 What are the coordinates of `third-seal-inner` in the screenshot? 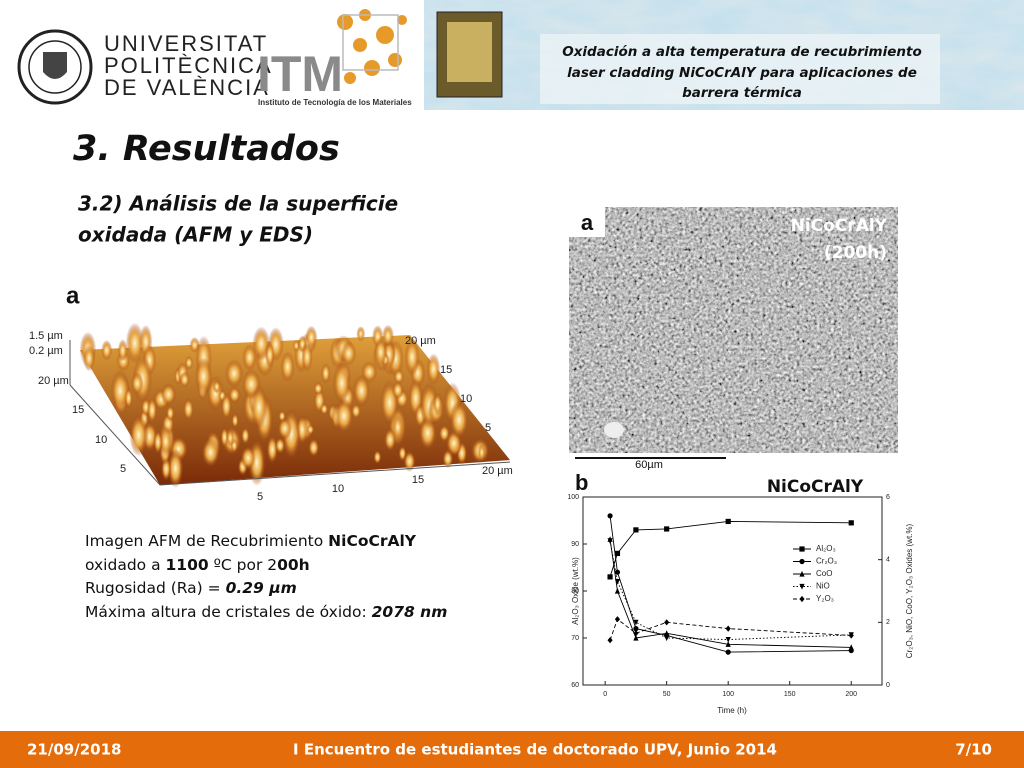 It's located at (469, 52).